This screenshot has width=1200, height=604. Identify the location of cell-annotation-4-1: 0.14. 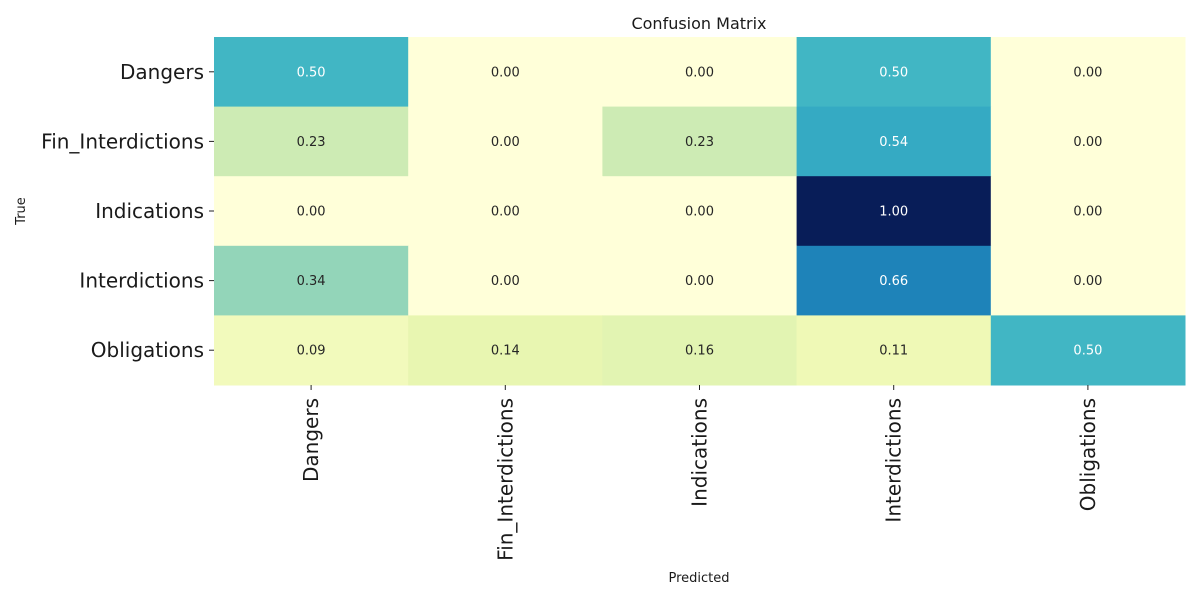
(505, 351).